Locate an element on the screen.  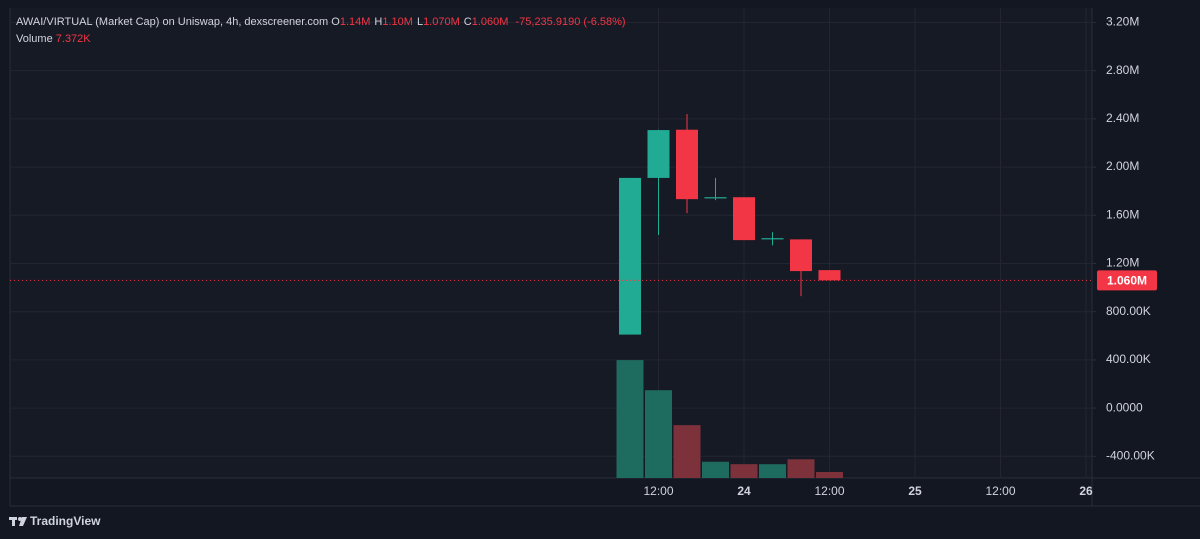
x-tick-label: 24 is located at coordinates (744, 491).